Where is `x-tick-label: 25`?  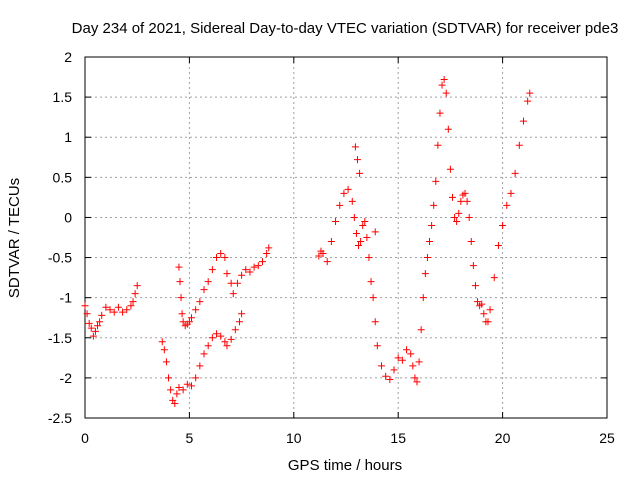 x-tick-label: 25 is located at coordinates (607, 438).